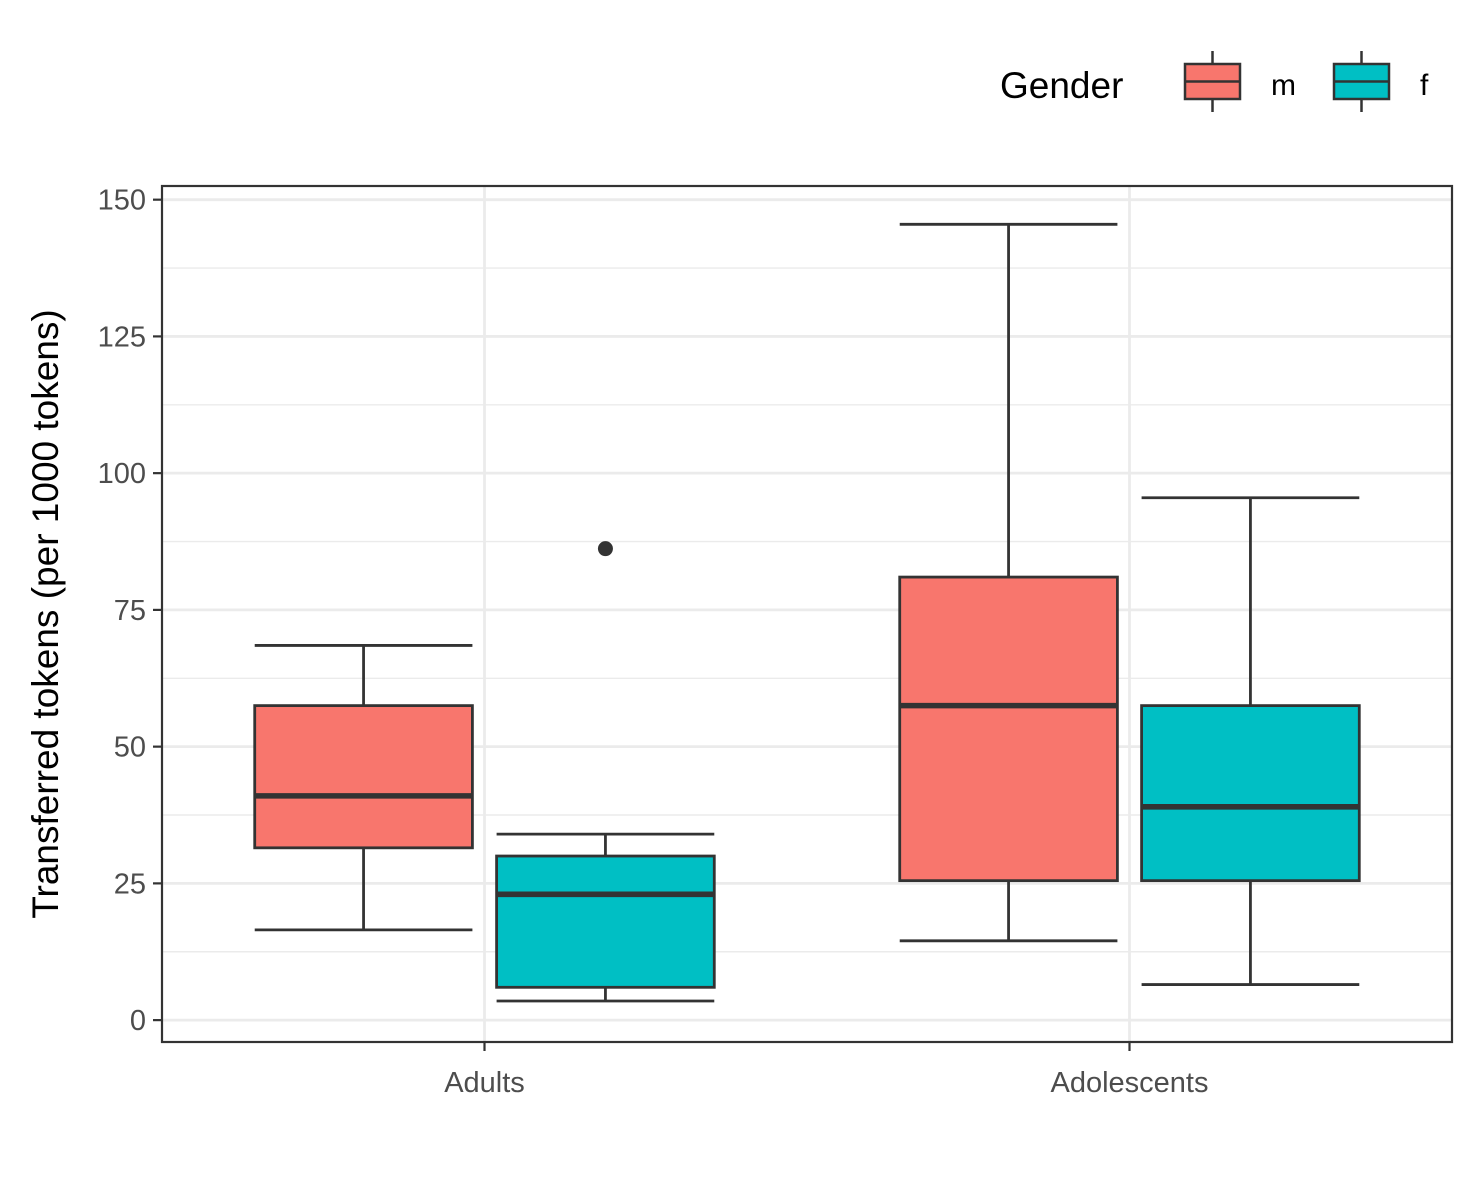 This screenshot has width=1476, height=1181. I want to click on legend-label-m: m, so click(1283, 85).